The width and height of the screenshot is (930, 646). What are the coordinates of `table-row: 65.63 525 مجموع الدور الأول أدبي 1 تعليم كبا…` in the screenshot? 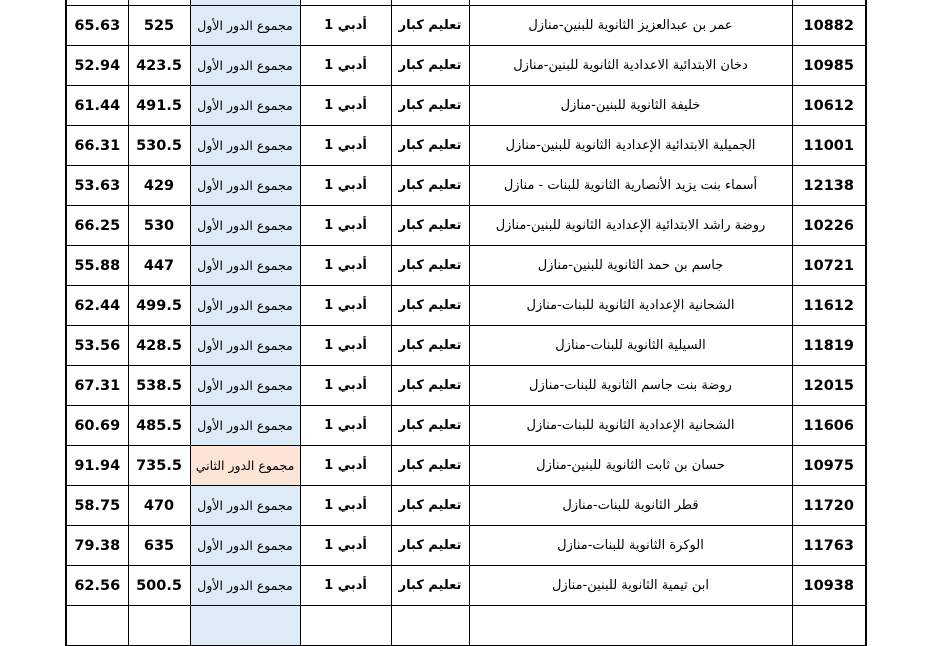 It's located at (466, 25).